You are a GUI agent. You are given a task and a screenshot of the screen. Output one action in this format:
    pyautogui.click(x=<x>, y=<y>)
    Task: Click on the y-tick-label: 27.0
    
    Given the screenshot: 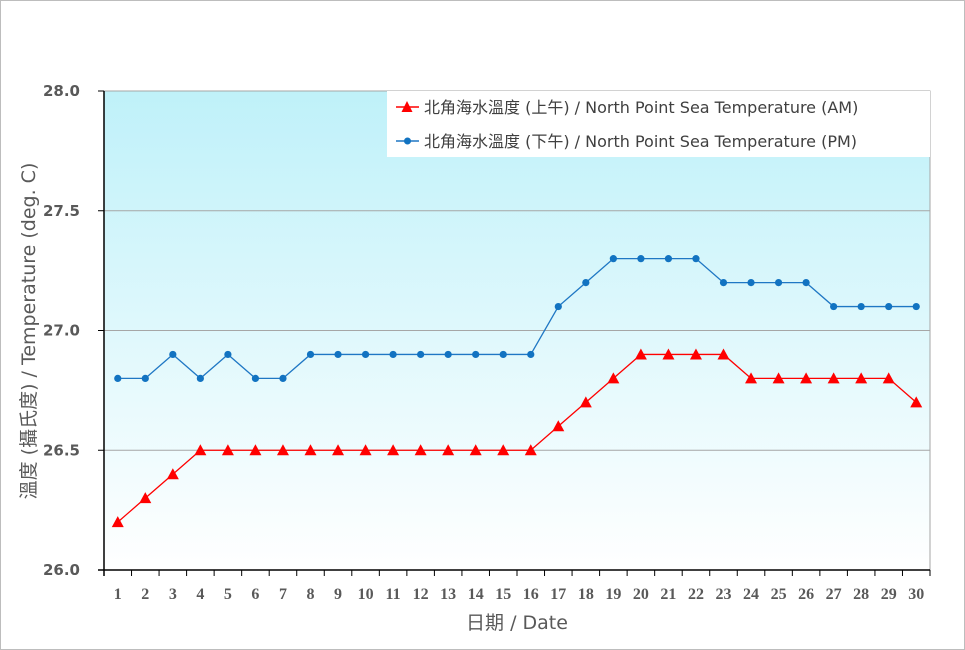 What is the action you would take?
    pyautogui.click(x=61, y=331)
    